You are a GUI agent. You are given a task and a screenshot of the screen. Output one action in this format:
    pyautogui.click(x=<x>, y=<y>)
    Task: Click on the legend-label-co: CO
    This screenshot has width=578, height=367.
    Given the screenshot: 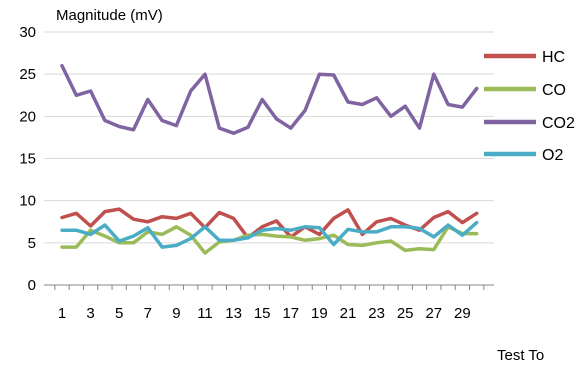 What is the action you would take?
    pyautogui.click(x=554, y=90)
    